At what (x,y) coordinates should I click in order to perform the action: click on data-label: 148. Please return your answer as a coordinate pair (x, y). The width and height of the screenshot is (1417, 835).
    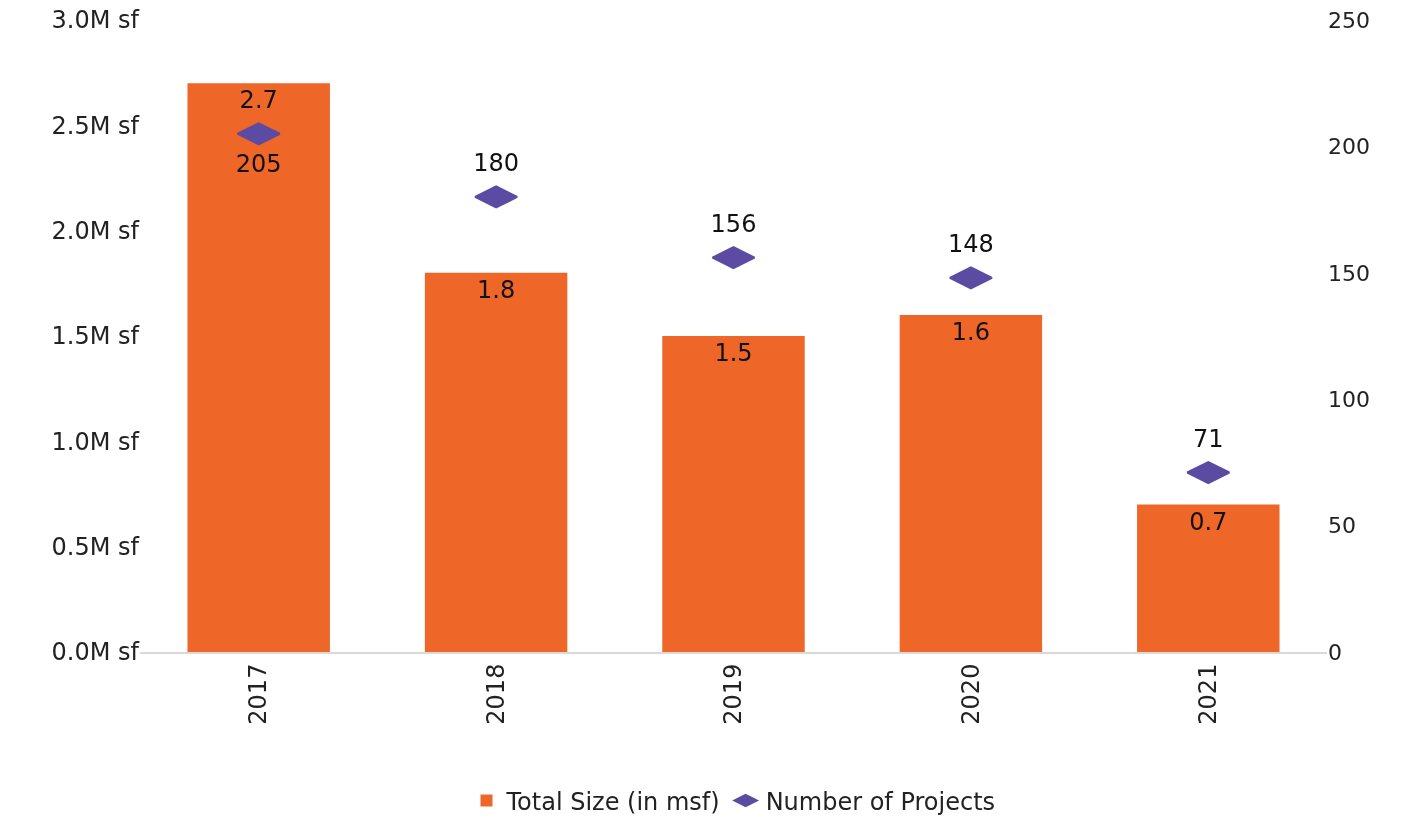
    Looking at the image, I should click on (970, 244).